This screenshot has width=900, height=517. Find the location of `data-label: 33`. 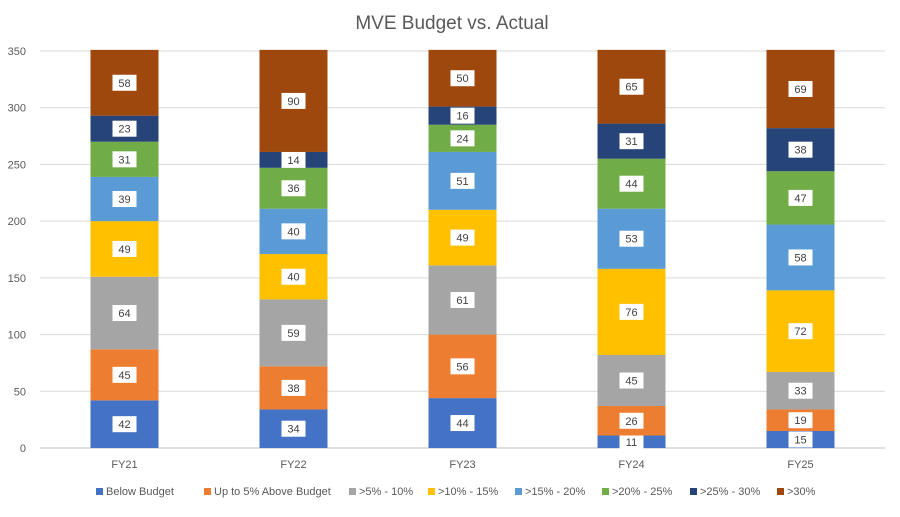

data-label: 33 is located at coordinates (800, 392).